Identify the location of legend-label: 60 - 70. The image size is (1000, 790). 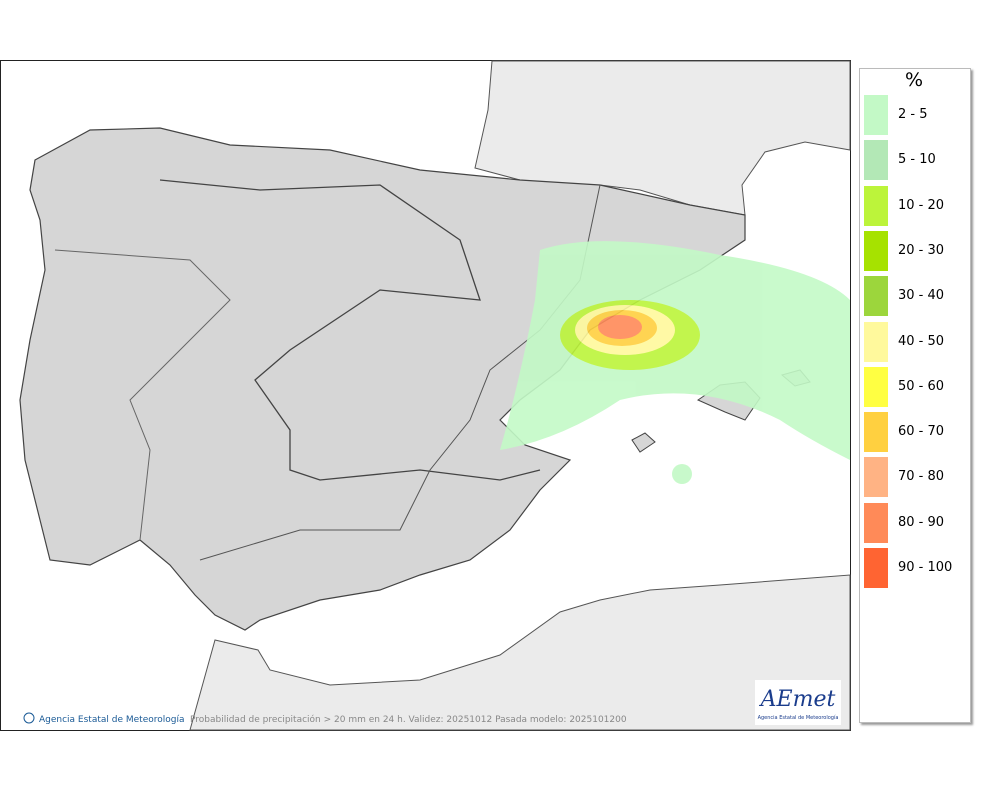
(921, 432).